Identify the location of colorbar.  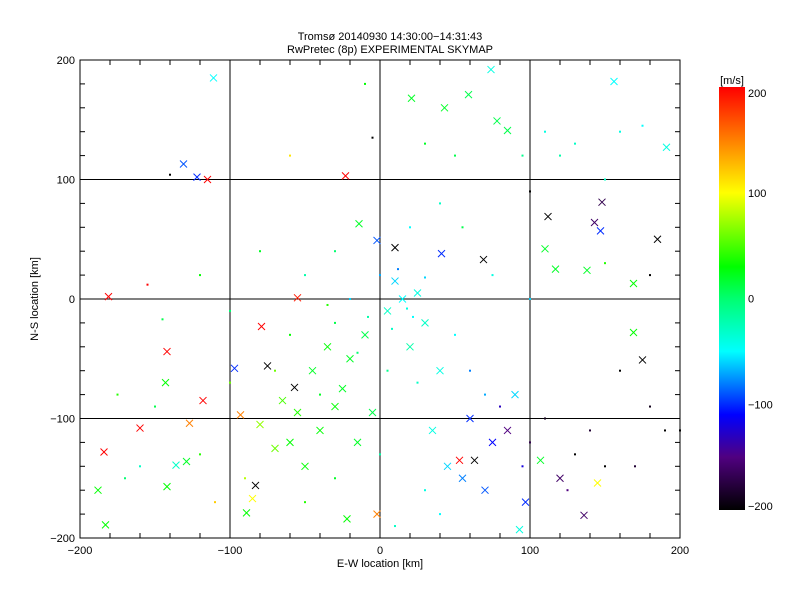
(732, 298).